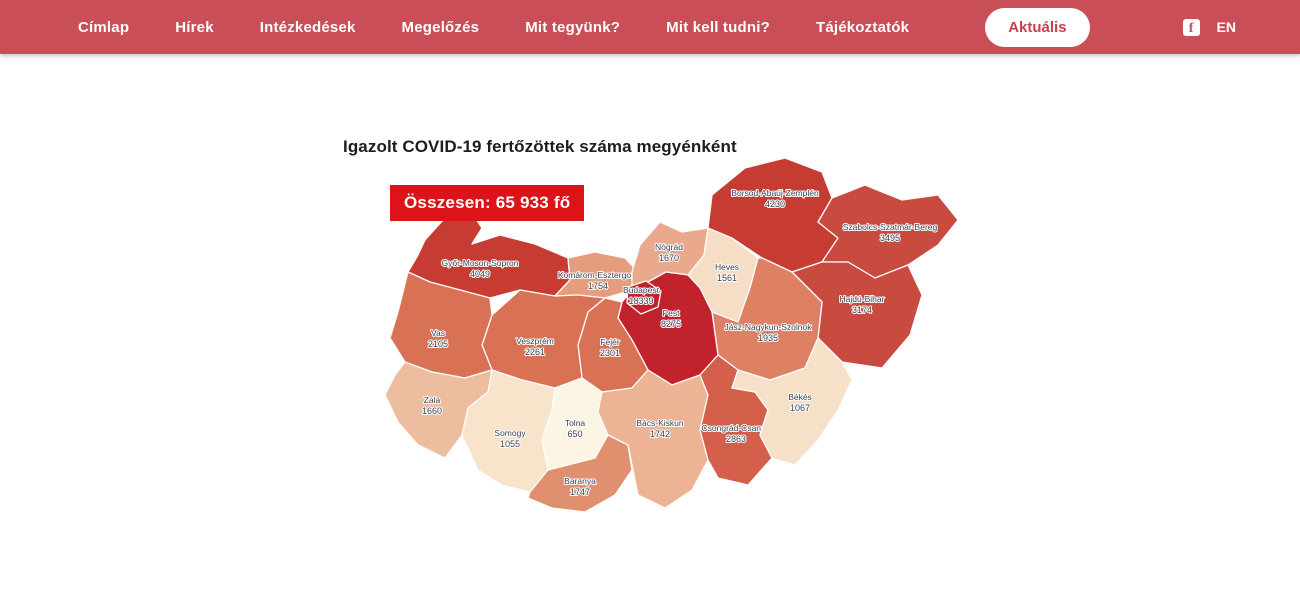 This screenshot has width=1300, height=596. I want to click on county-name: Fejér, so click(610, 342).